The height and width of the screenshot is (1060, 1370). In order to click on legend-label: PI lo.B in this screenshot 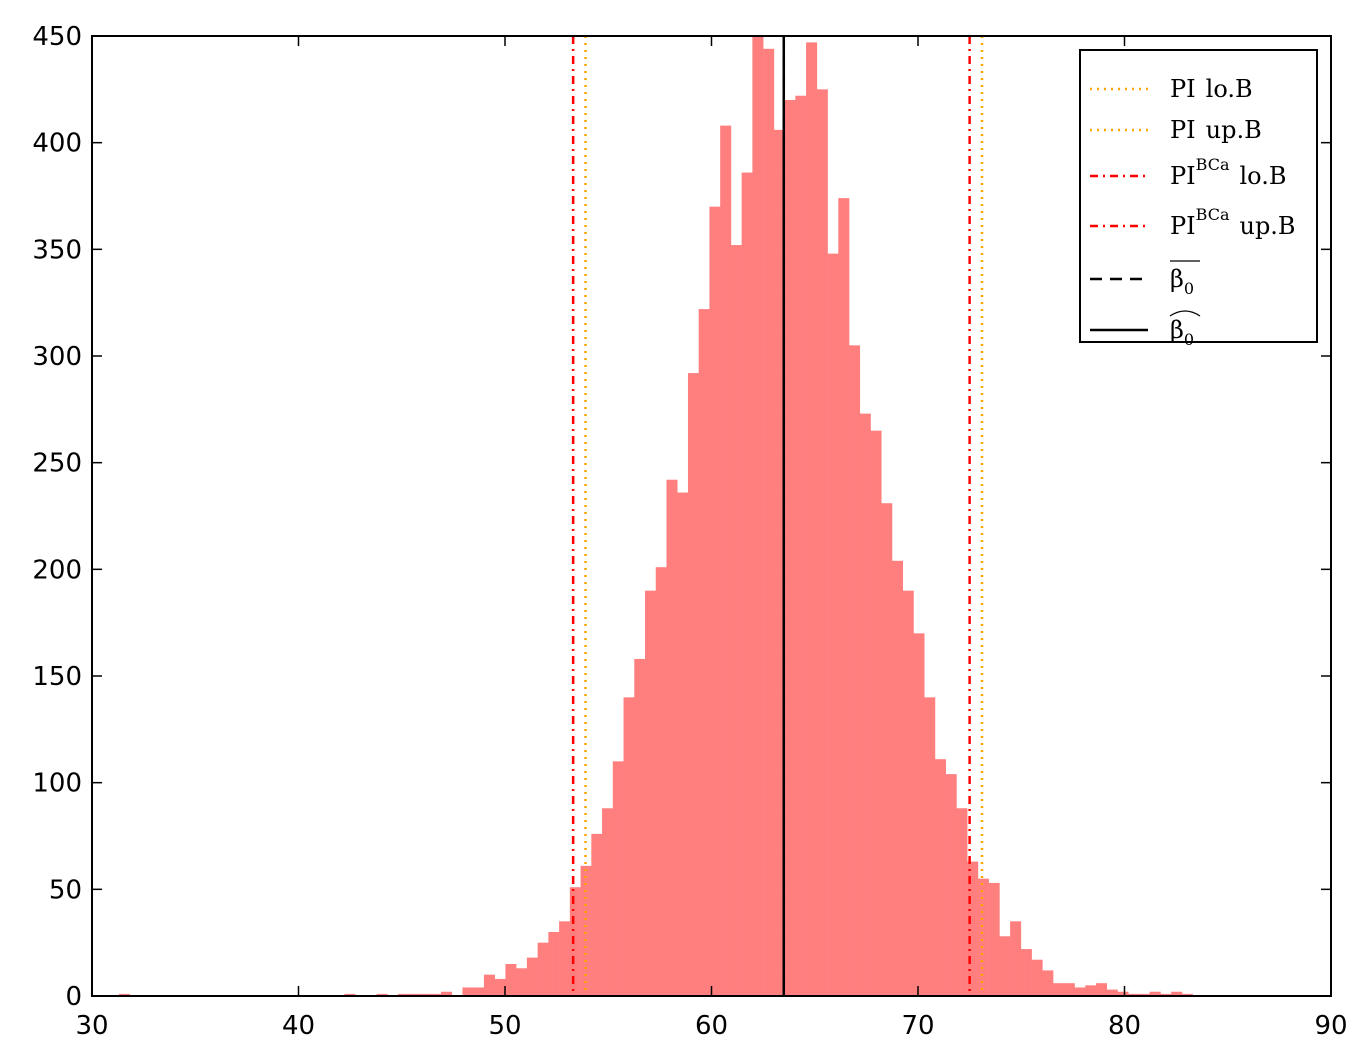, I will do `click(1211, 89)`.